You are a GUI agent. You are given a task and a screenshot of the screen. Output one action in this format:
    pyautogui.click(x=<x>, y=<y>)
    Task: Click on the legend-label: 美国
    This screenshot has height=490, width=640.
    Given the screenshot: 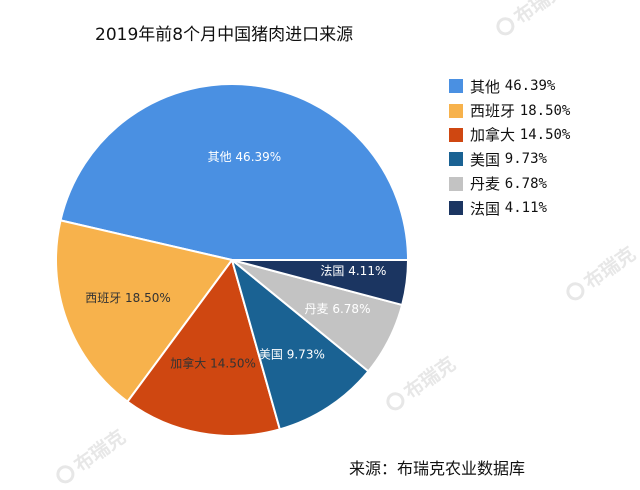 What is the action you would take?
    pyautogui.click(x=487, y=159)
    